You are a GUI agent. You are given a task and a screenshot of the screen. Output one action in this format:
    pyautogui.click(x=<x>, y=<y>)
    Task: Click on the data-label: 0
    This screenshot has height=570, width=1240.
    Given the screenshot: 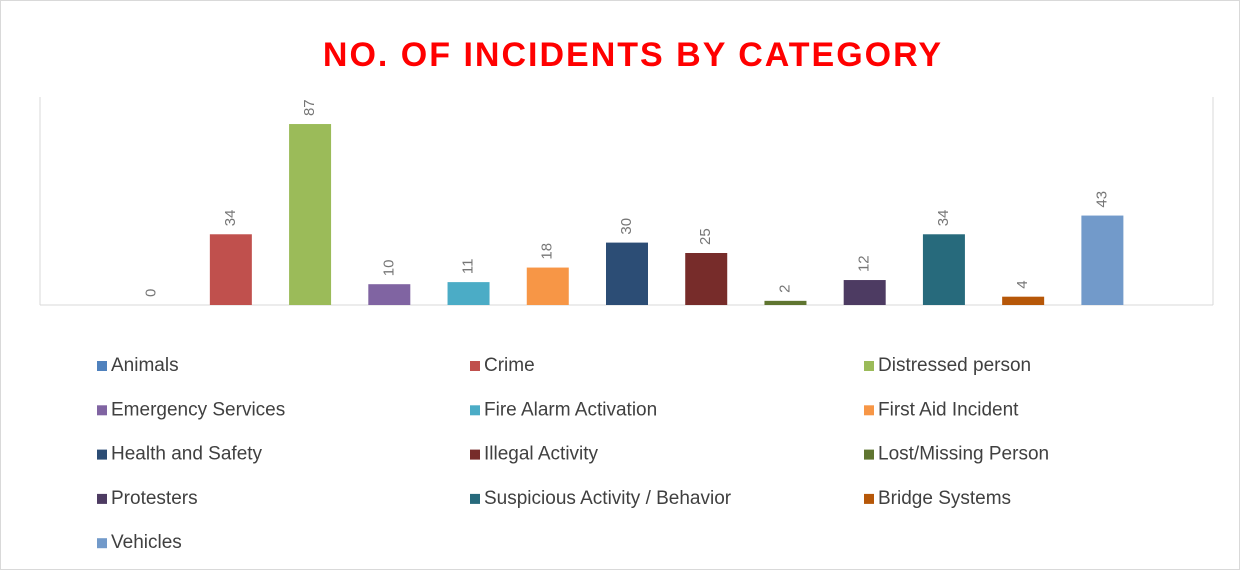 What is the action you would take?
    pyautogui.click(x=151, y=293)
    